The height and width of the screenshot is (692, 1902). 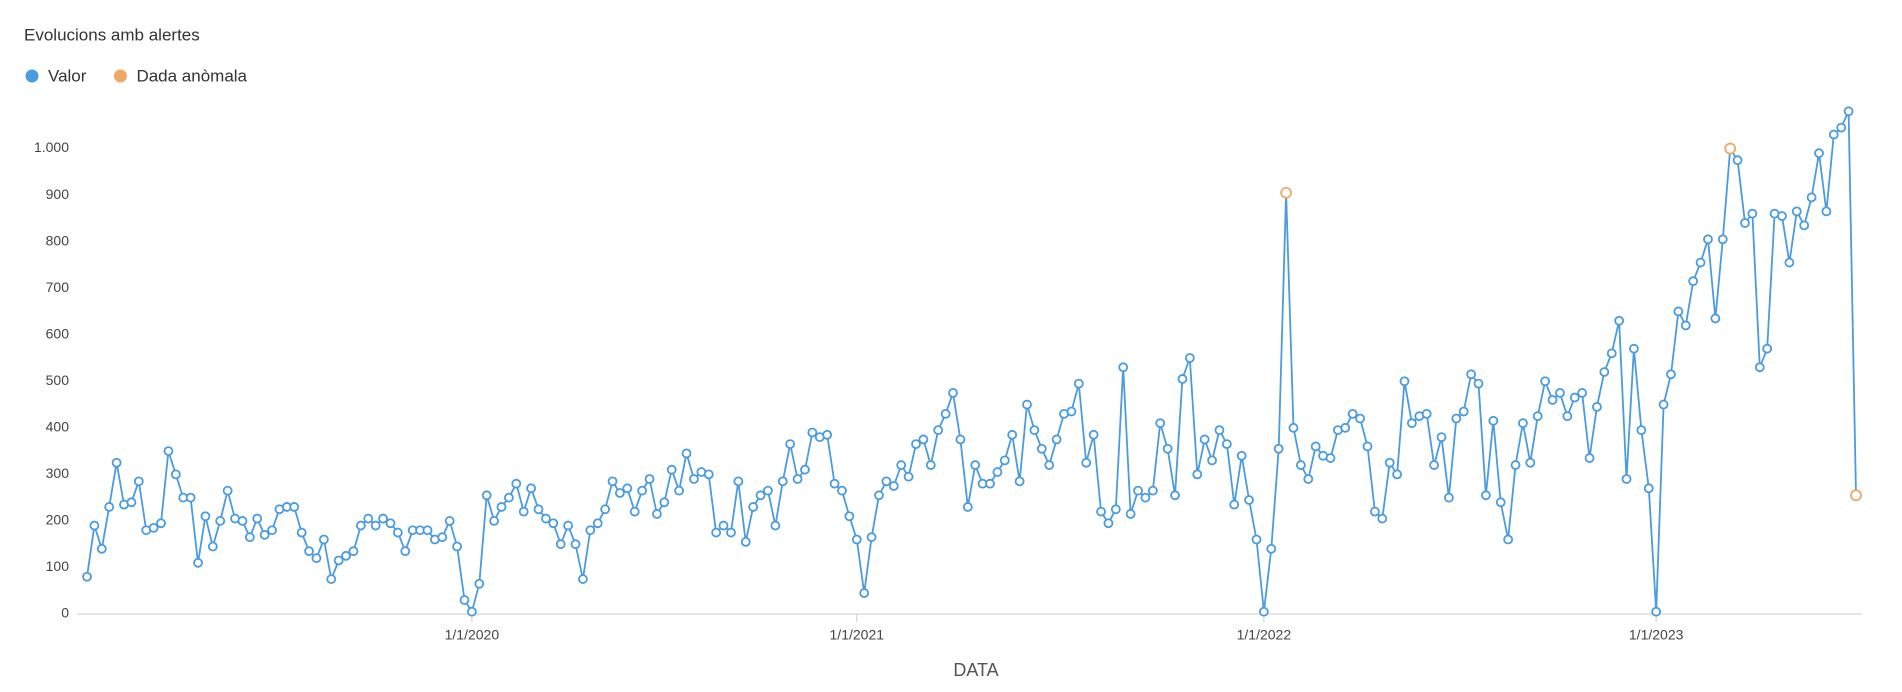 I want to click on y-tick-label: 0, so click(x=65, y=613).